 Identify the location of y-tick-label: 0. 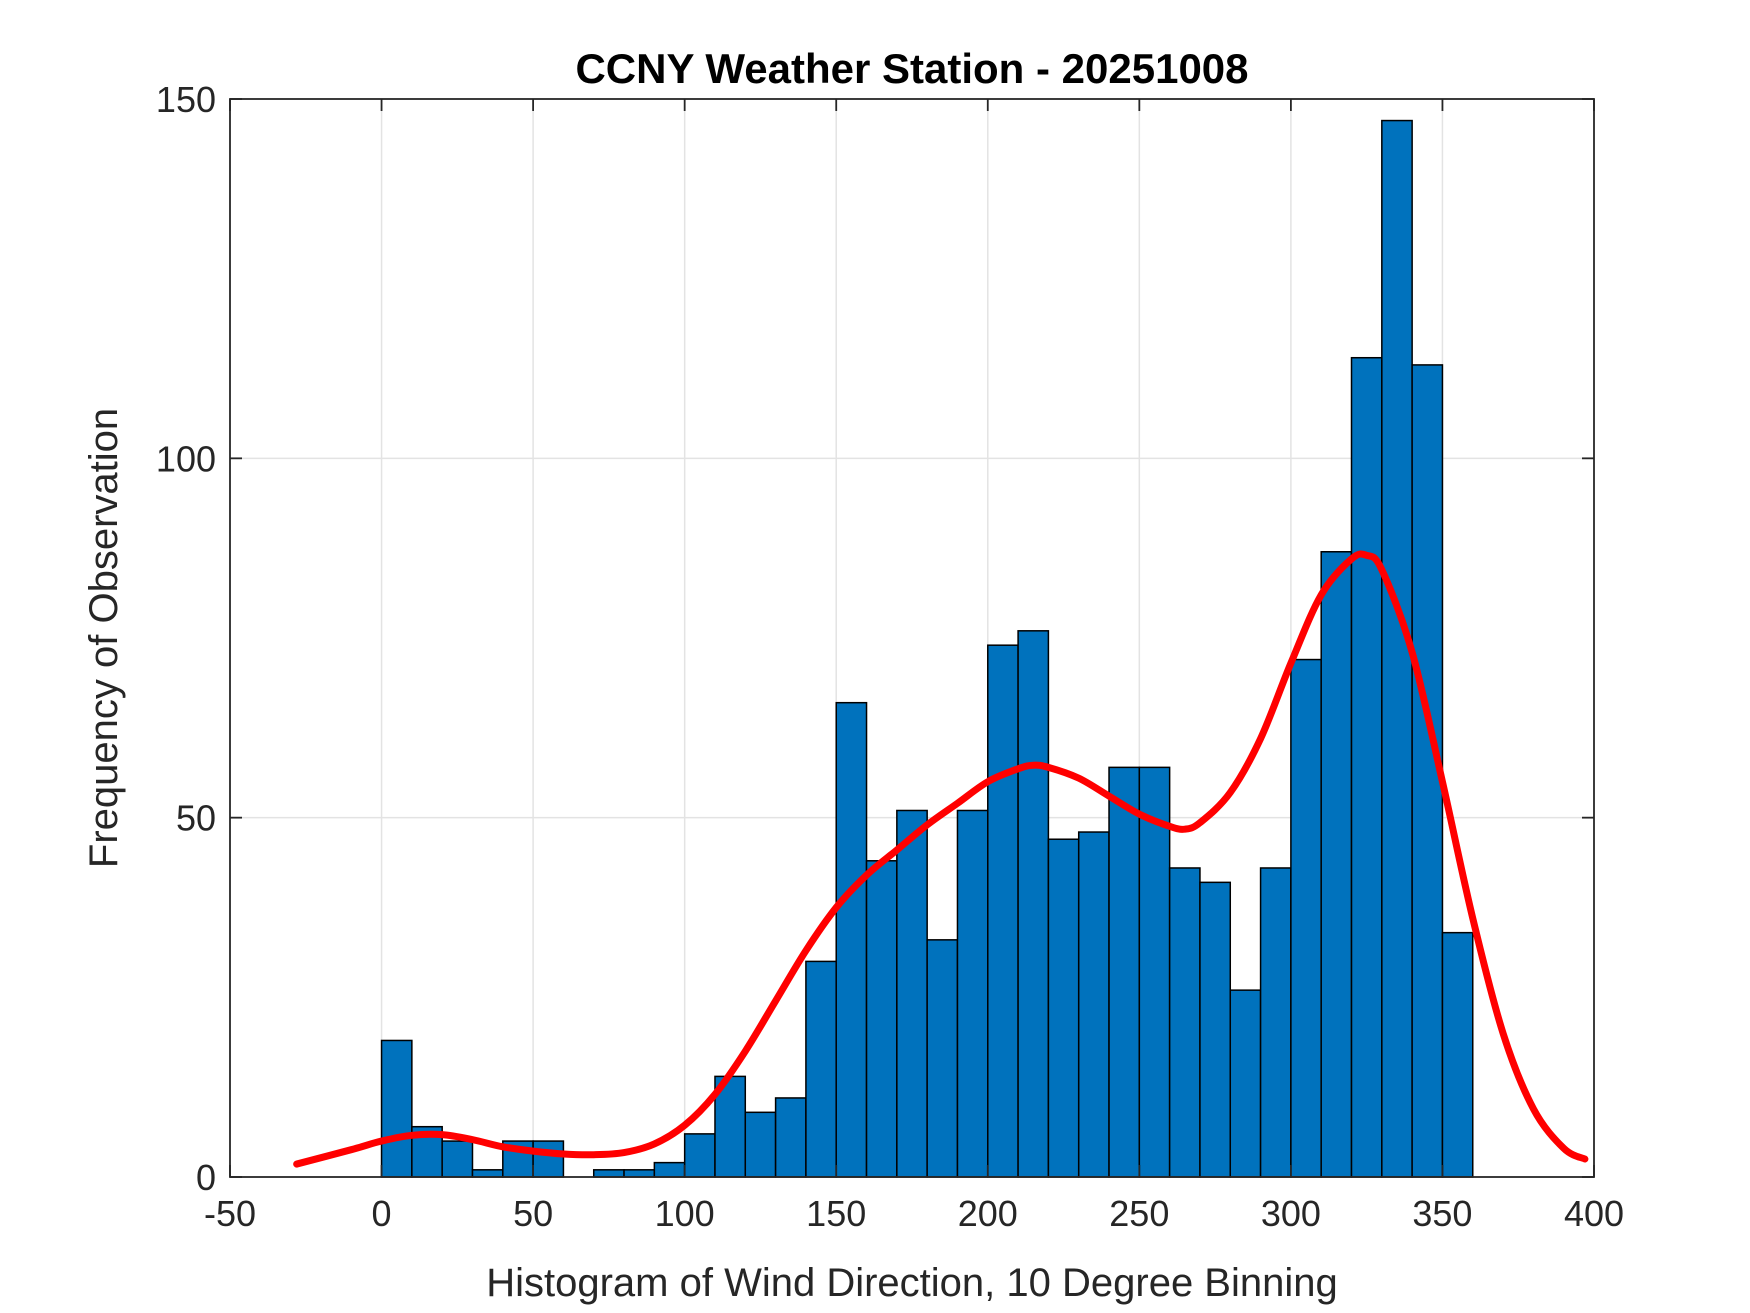
(206, 1177).